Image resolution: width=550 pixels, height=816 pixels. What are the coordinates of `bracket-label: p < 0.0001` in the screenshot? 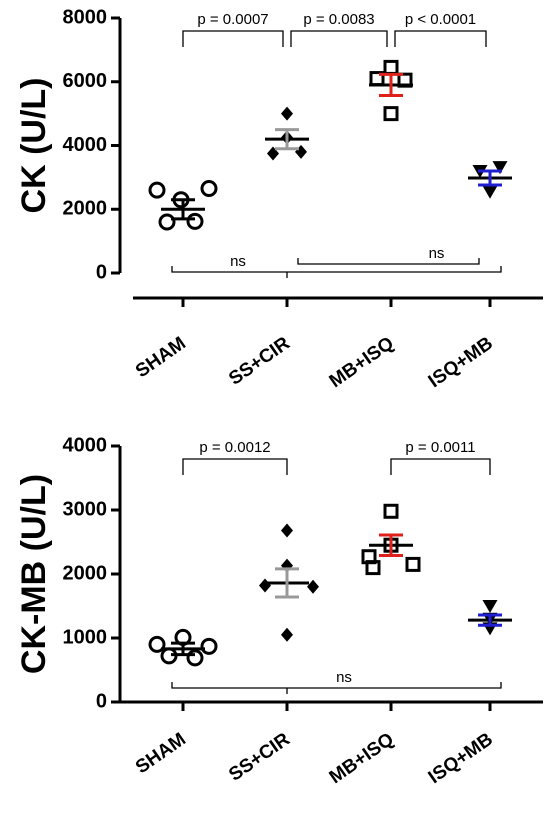 It's located at (440, 19).